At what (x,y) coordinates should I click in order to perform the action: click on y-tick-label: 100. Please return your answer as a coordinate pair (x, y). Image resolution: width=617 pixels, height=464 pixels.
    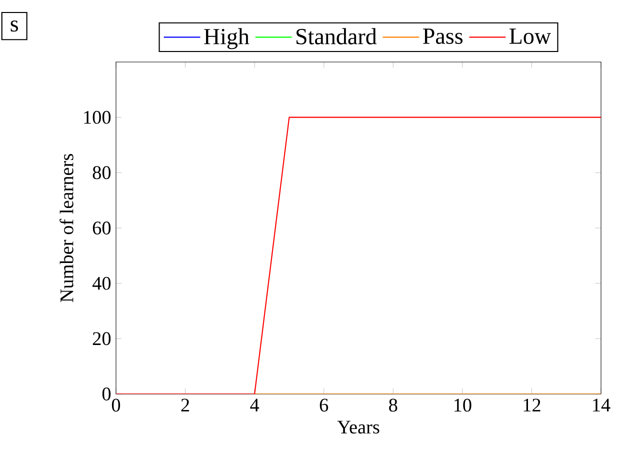
    Looking at the image, I should click on (97, 117).